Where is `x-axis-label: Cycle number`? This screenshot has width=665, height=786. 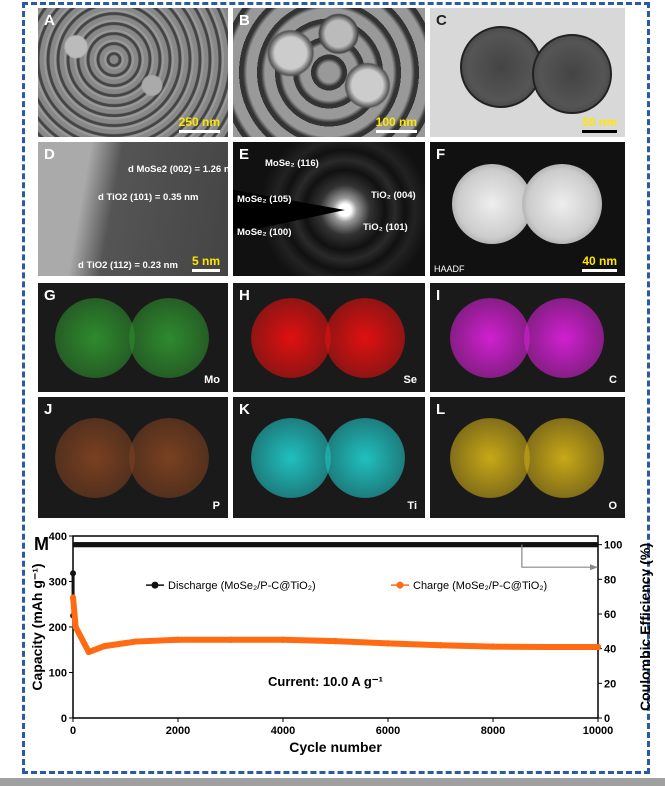 x-axis-label: Cycle number is located at coordinates (335, 747).